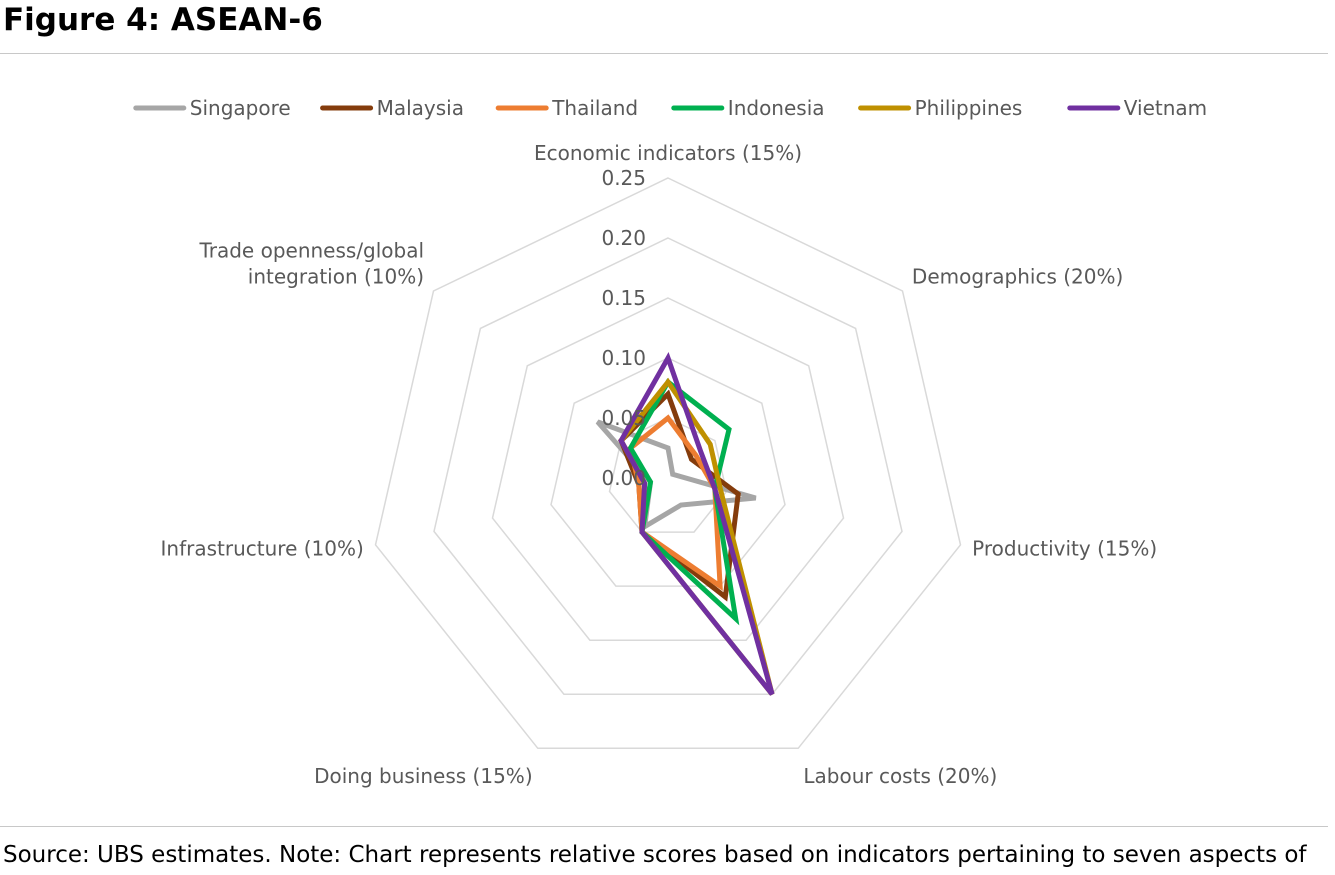  I want to click on axis-label: Economic indicators (15%), so click(668, 153).